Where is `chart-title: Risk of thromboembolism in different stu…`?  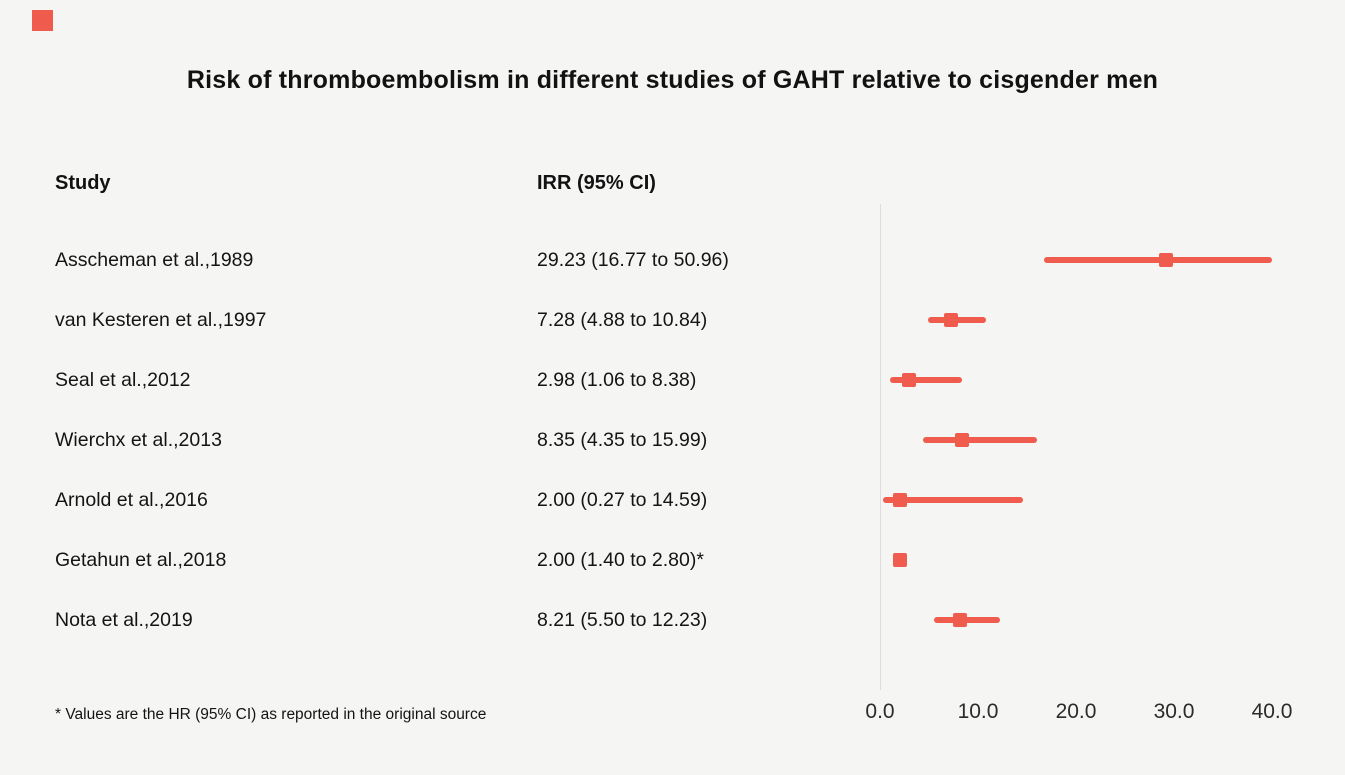
chart-title: Risk of thromboembolism in different stu… is located at coordinates (672, 80).